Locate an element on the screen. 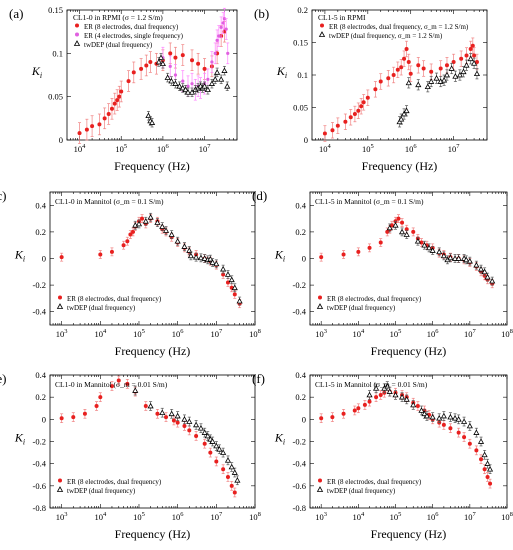 The image size is (513, 550). y-tick-label: 0.15 is located at coordinates (300, 43).